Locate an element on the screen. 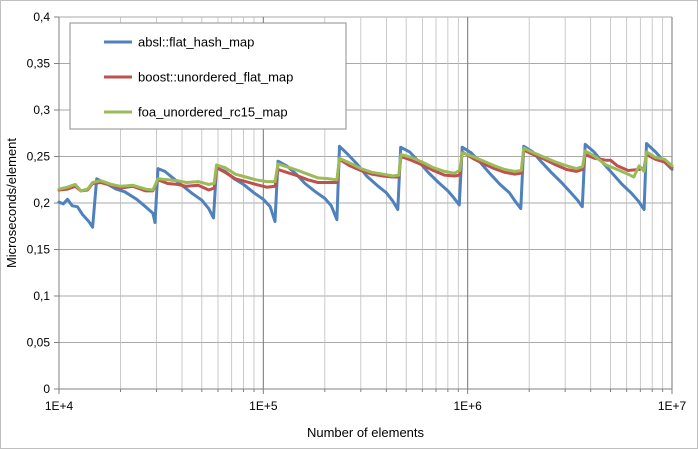  y-tick-label: 0,1 is located at coordinates (41, 296).